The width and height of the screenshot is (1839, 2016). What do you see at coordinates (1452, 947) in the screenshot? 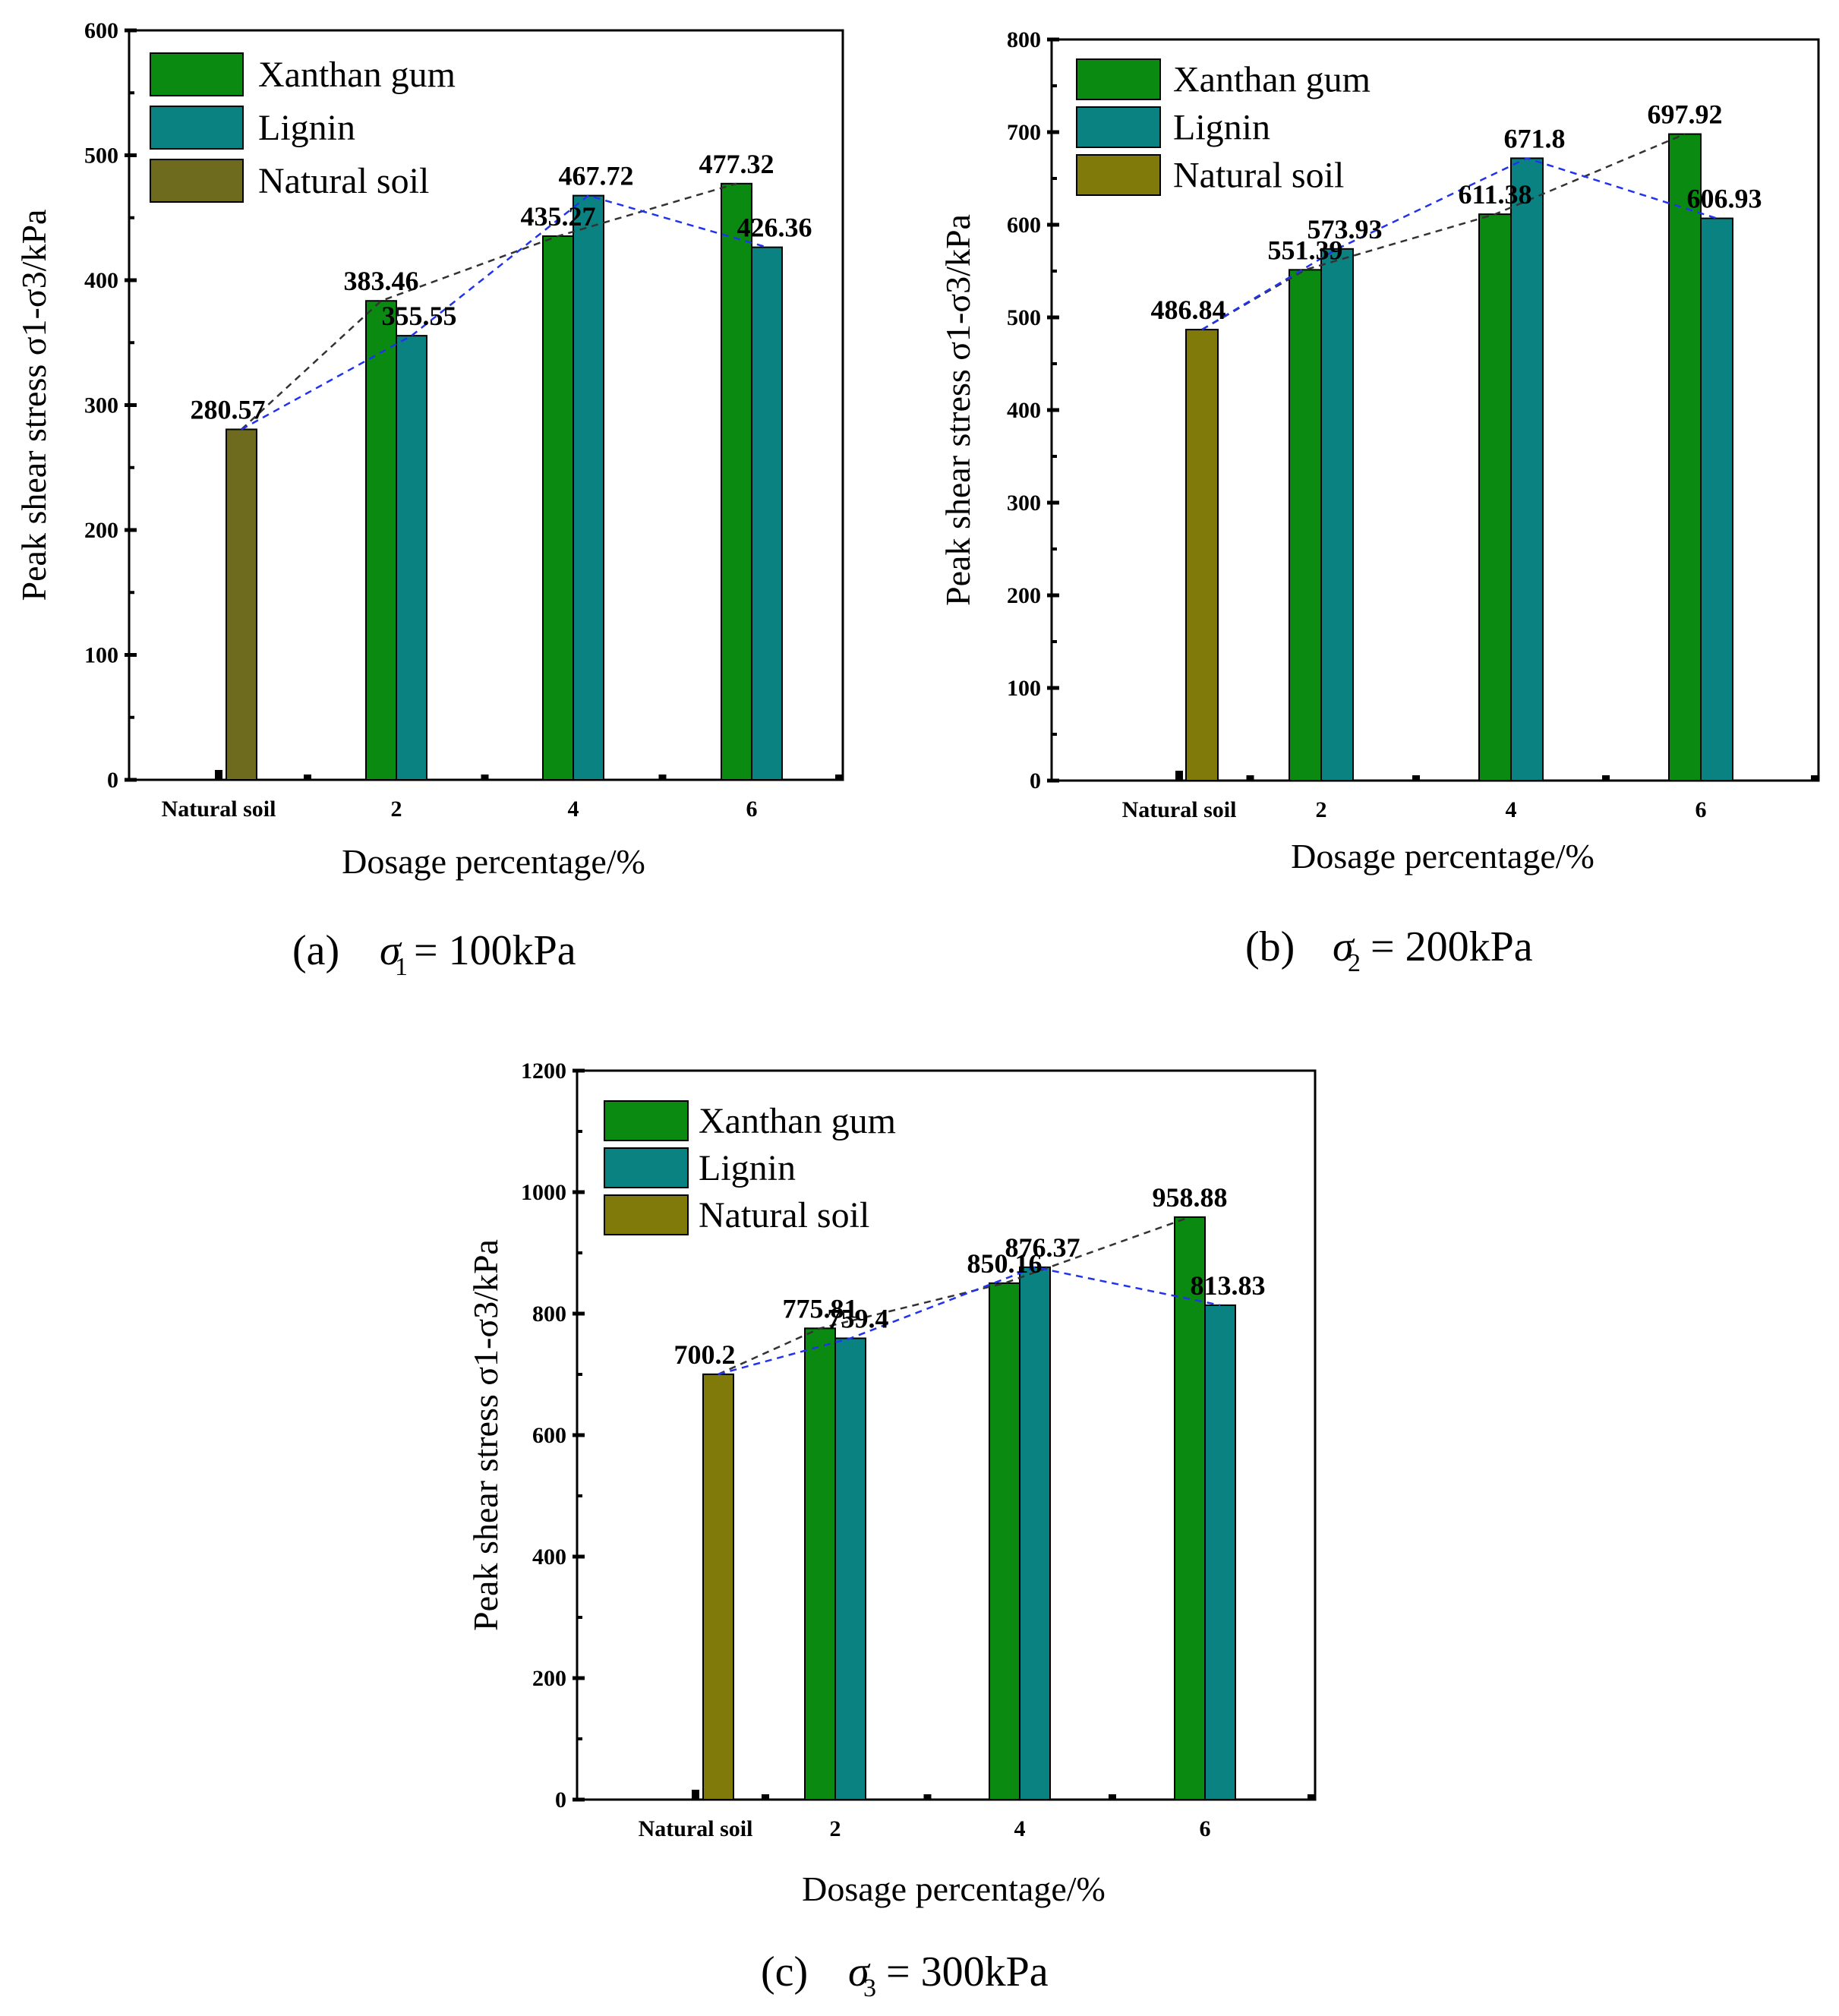
I see `caption-value: = 200kPa` at bounding box center [1452, 947].